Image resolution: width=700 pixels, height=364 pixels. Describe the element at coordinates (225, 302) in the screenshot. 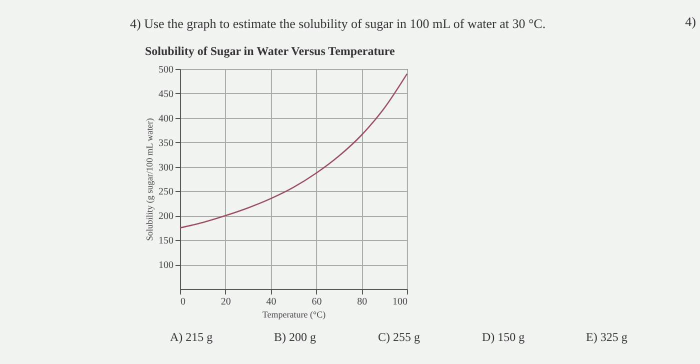

I see `x-tick-label: 20` at that location.